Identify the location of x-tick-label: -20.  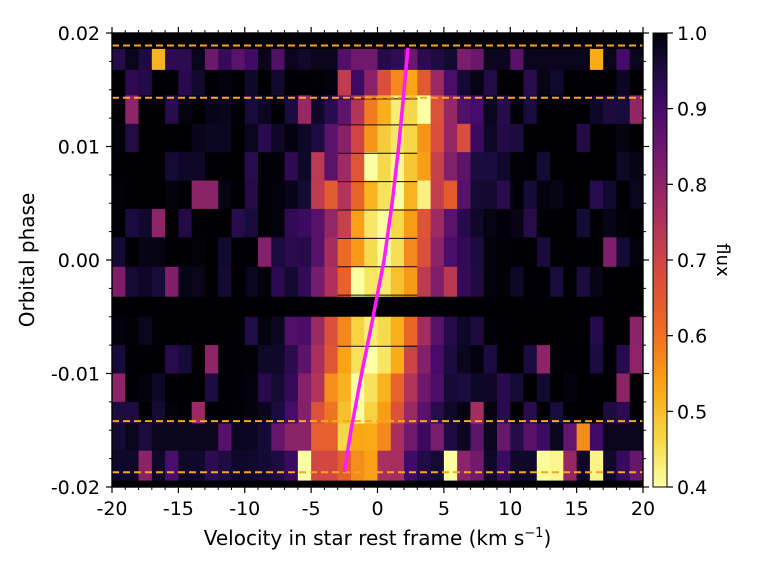
(111, 509).